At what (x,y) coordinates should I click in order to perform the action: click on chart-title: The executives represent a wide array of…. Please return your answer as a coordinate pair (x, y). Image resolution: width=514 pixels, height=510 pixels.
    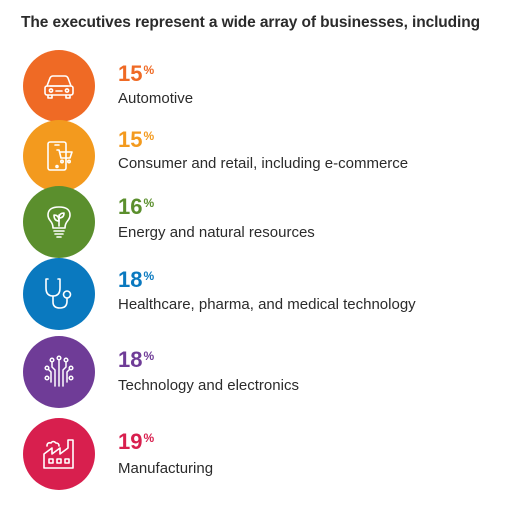
    Looking at the image, I should click on (250, 22).